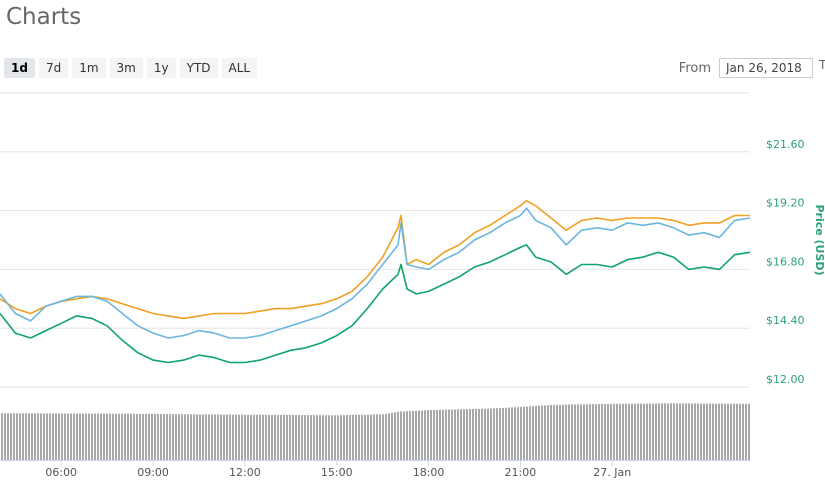 The height and width of the screenshot is (498, 825). I want to click on range-button-1m: 1m, so click(89, 68).